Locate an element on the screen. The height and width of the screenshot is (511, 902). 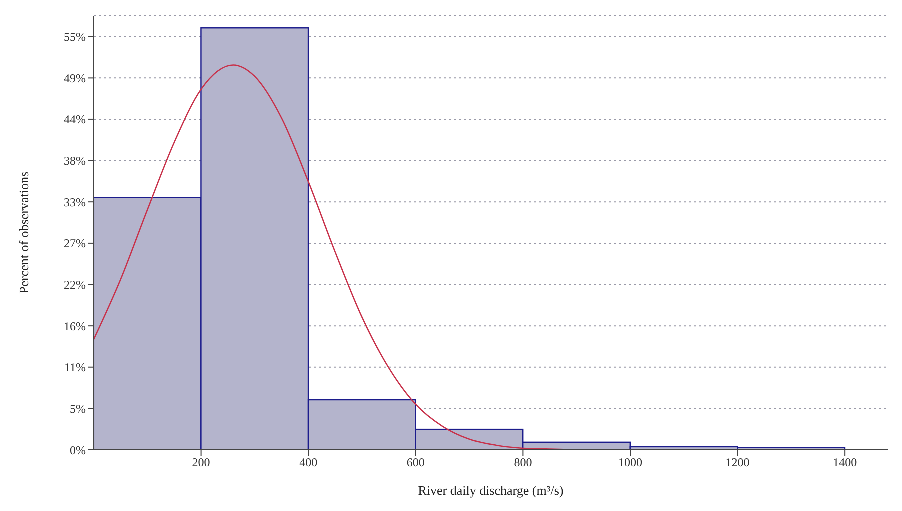
x-tick-label: 1000 is located at coordinates (630, 463).